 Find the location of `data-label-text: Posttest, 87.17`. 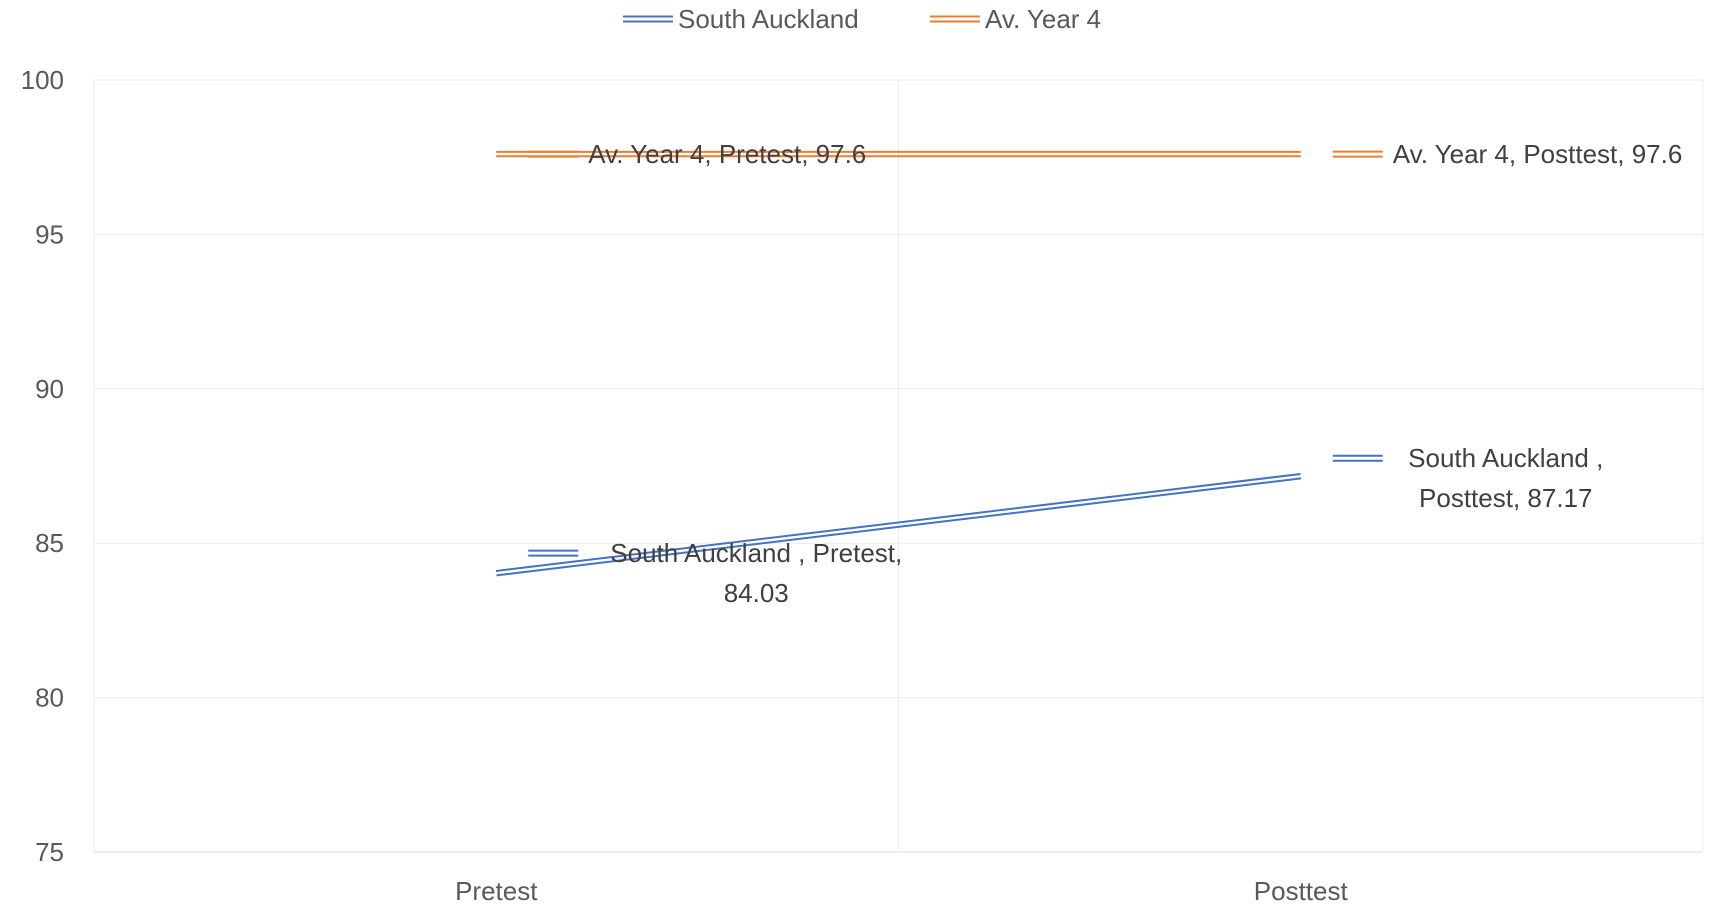

data-label-text: Posttest, 87.17 is located at coordinates (1505, 498).